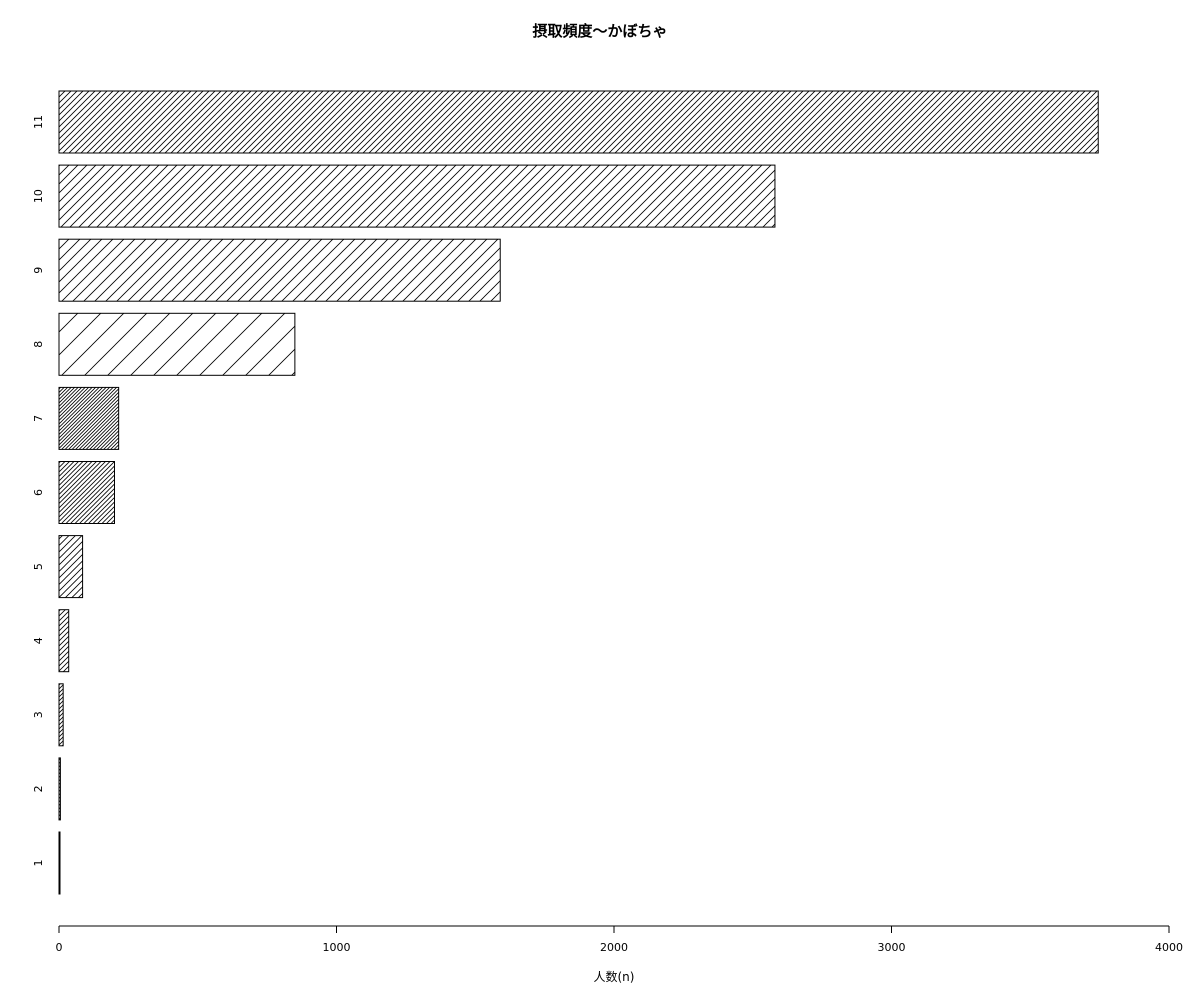 The height and width of the screenshot is (1000, 1200). What do you see at coordinates (38, 640) in the screenshot?
I see `y-tick-label-4: 4` at bounding box center [38, 640].